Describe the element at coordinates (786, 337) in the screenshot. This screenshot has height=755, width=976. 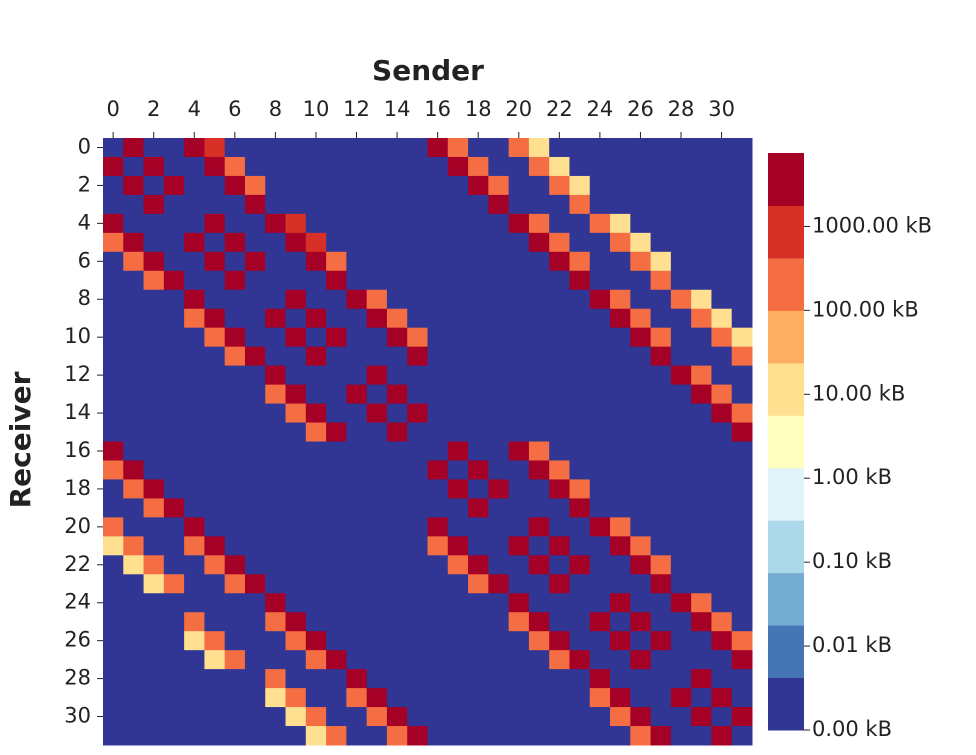
I see `colorbar-bin` at that location.